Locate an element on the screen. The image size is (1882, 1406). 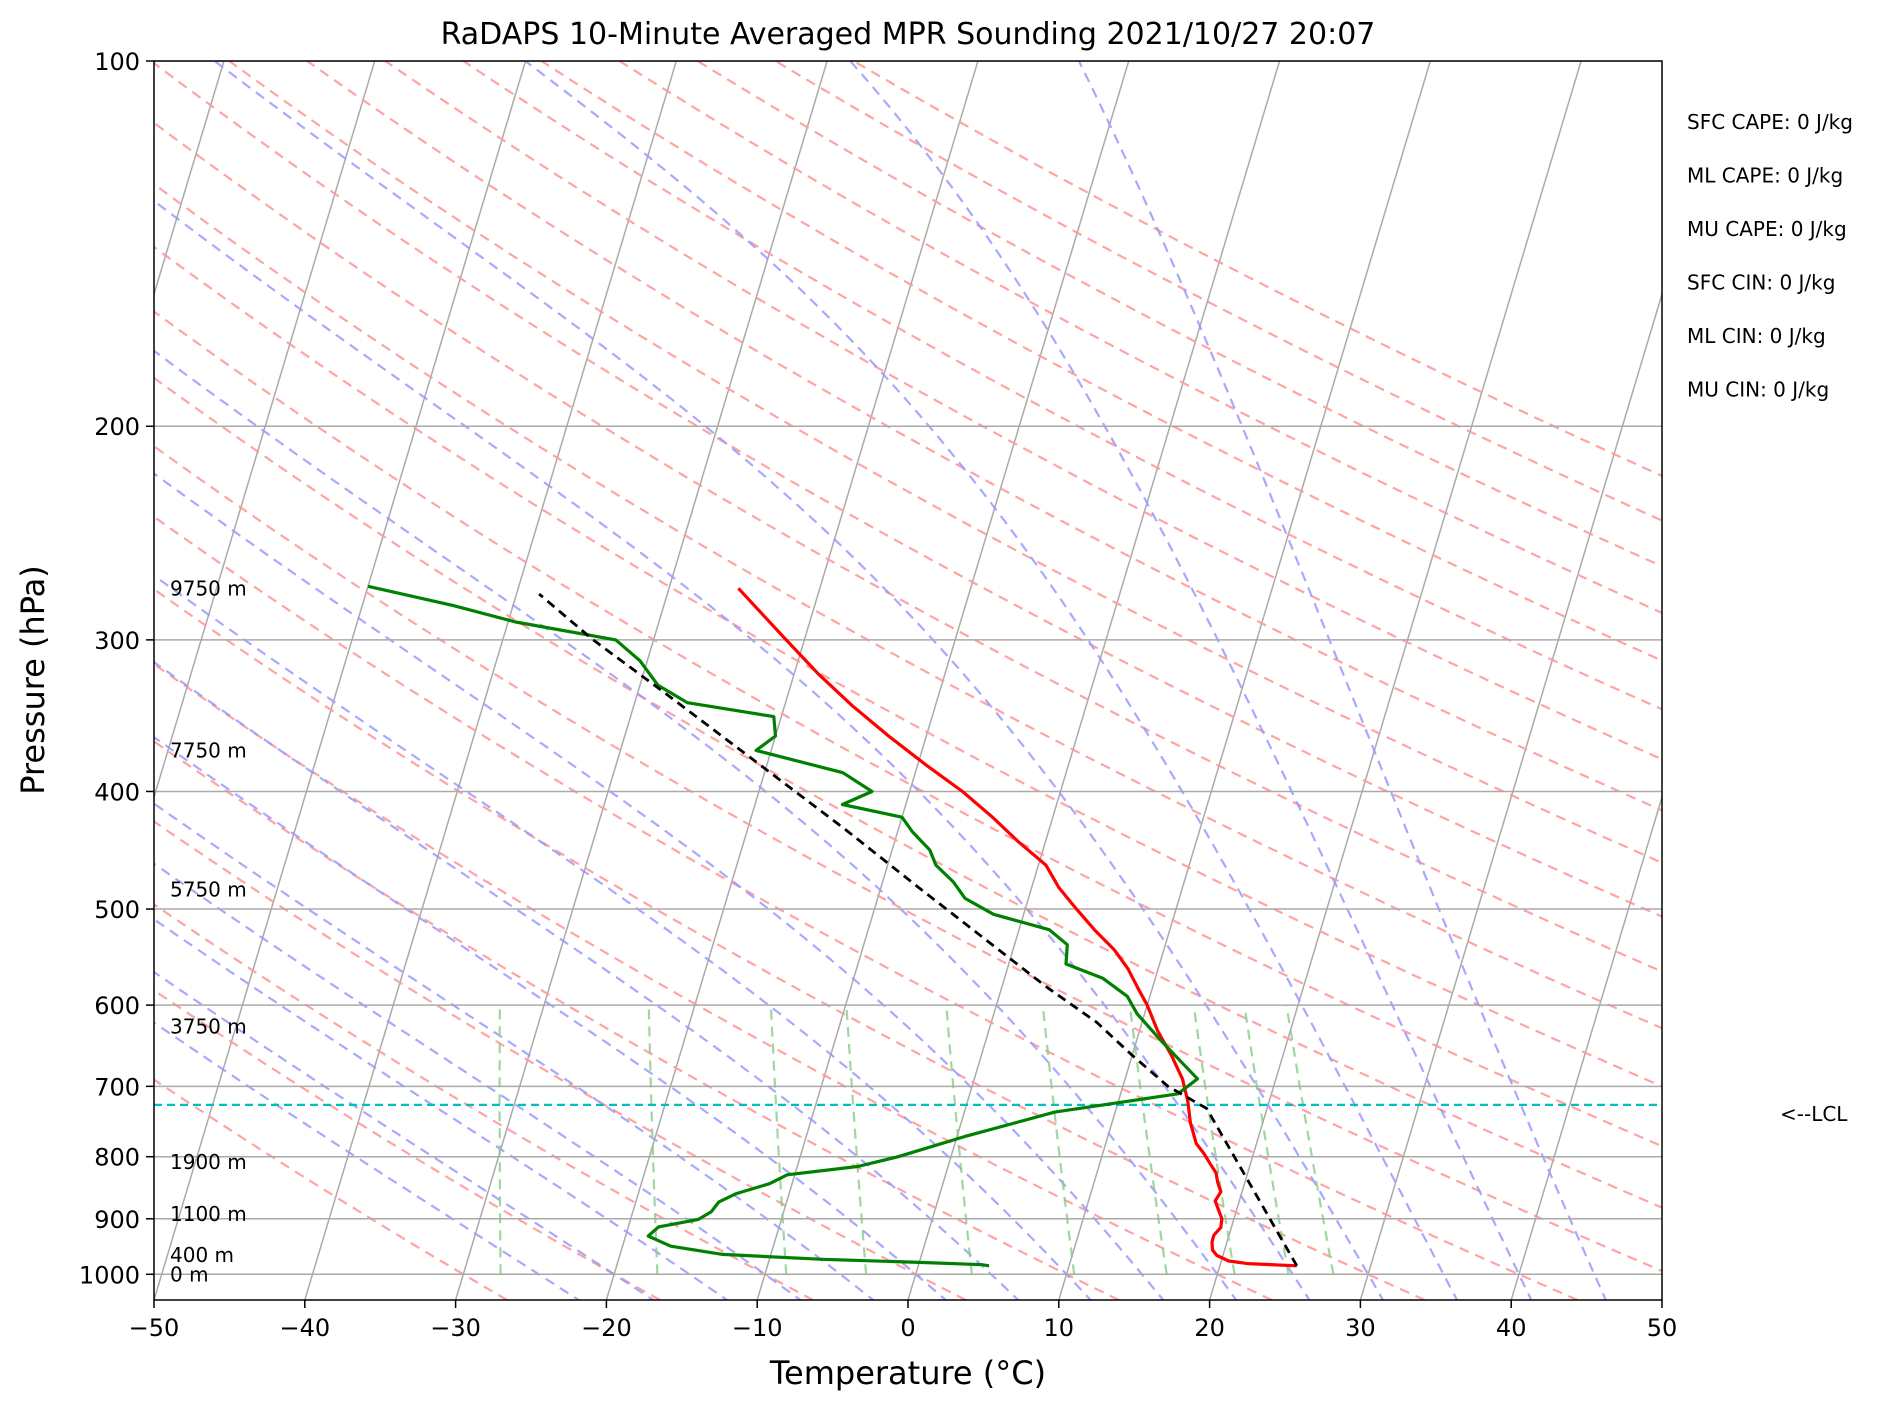
x-tick-label: −40 is located at coordinates (304, 1328).